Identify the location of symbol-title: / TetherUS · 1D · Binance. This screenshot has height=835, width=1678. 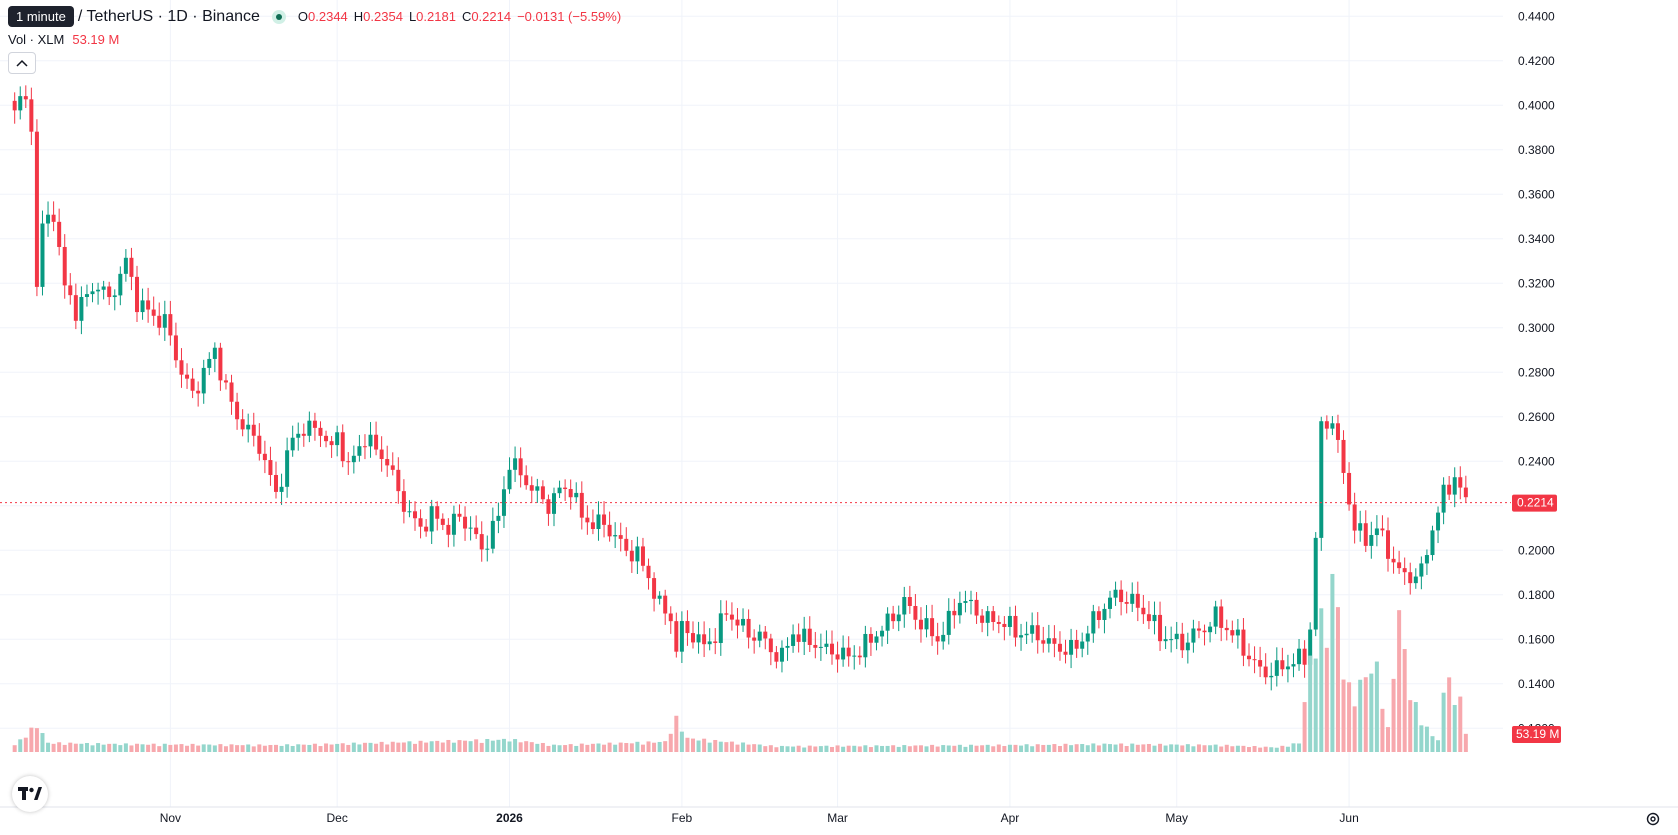
(168, 16).